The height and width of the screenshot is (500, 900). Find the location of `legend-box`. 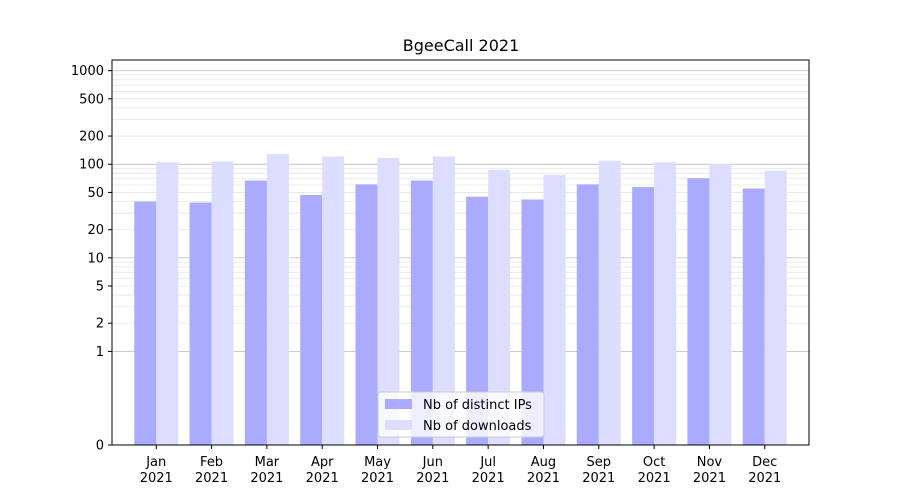

legend-box is located at coordinates (461, 414).